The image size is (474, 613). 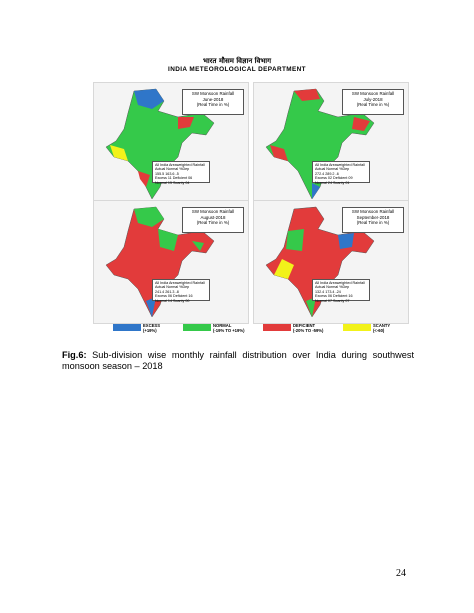 What do you see at coordinates (382, 325) in the screenshot?
I see `legend-label: SCANTY` at bounding box center [382, 325].